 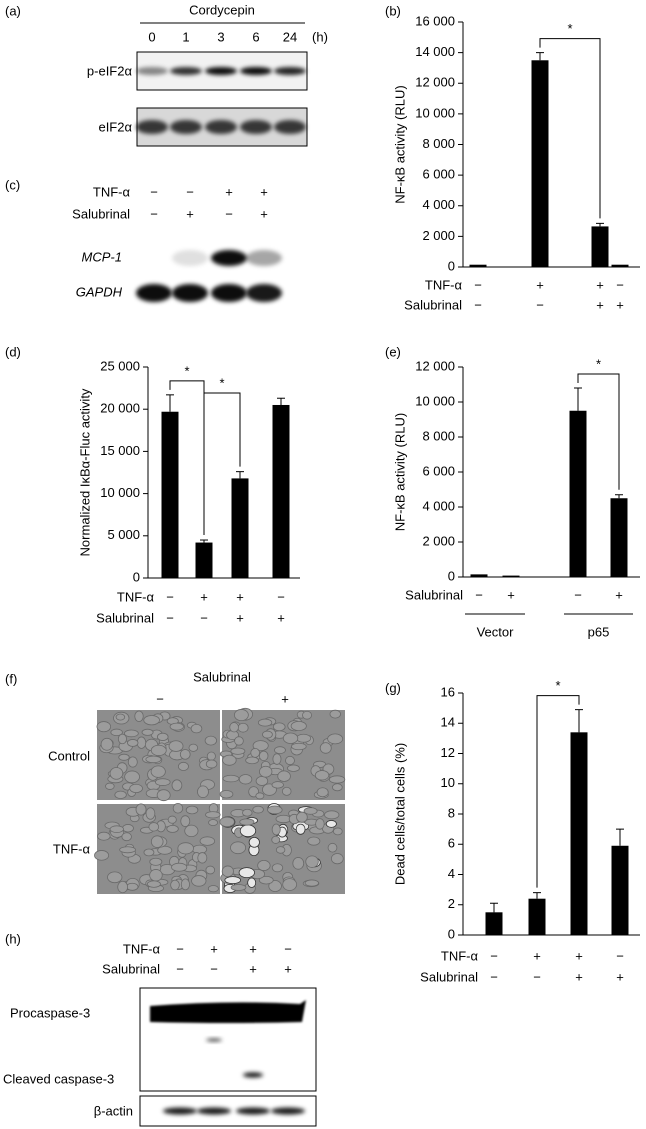 What do you see at coordinates (99, 291) in the screenshot?
I see `blot-row-label: GAPDH` at bounding box center [99, 291].